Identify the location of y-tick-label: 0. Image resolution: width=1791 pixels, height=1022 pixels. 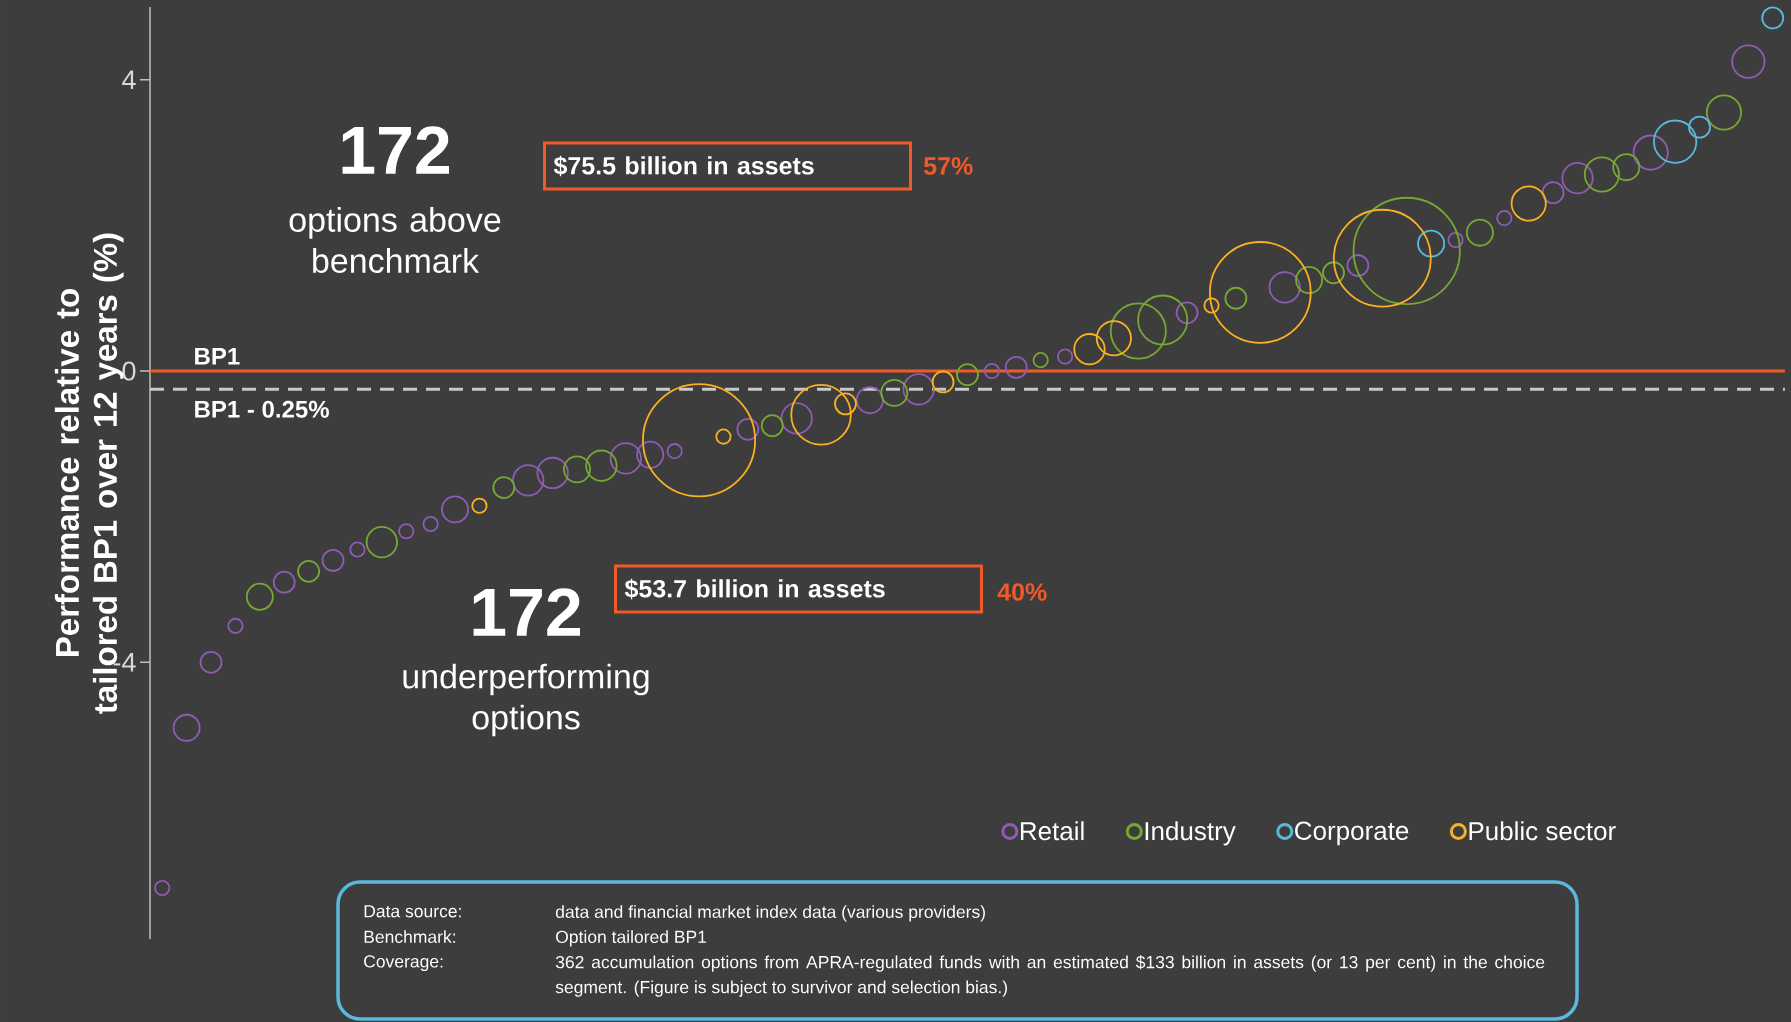
(129, 371).